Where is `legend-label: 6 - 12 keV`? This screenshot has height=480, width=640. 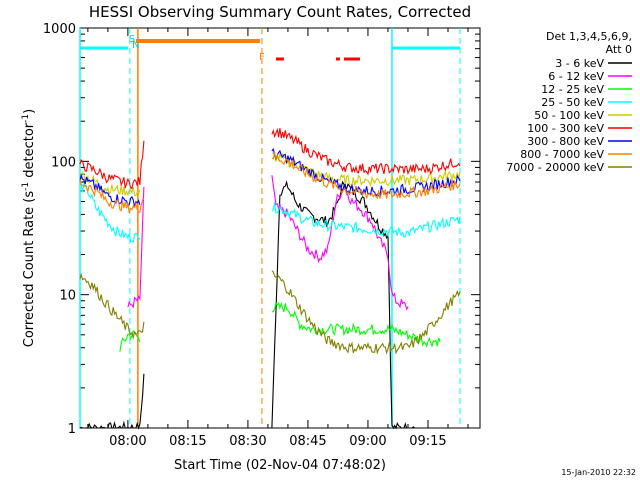
legend-label: 6 - 12 keV is located at coordinates (576, 76).